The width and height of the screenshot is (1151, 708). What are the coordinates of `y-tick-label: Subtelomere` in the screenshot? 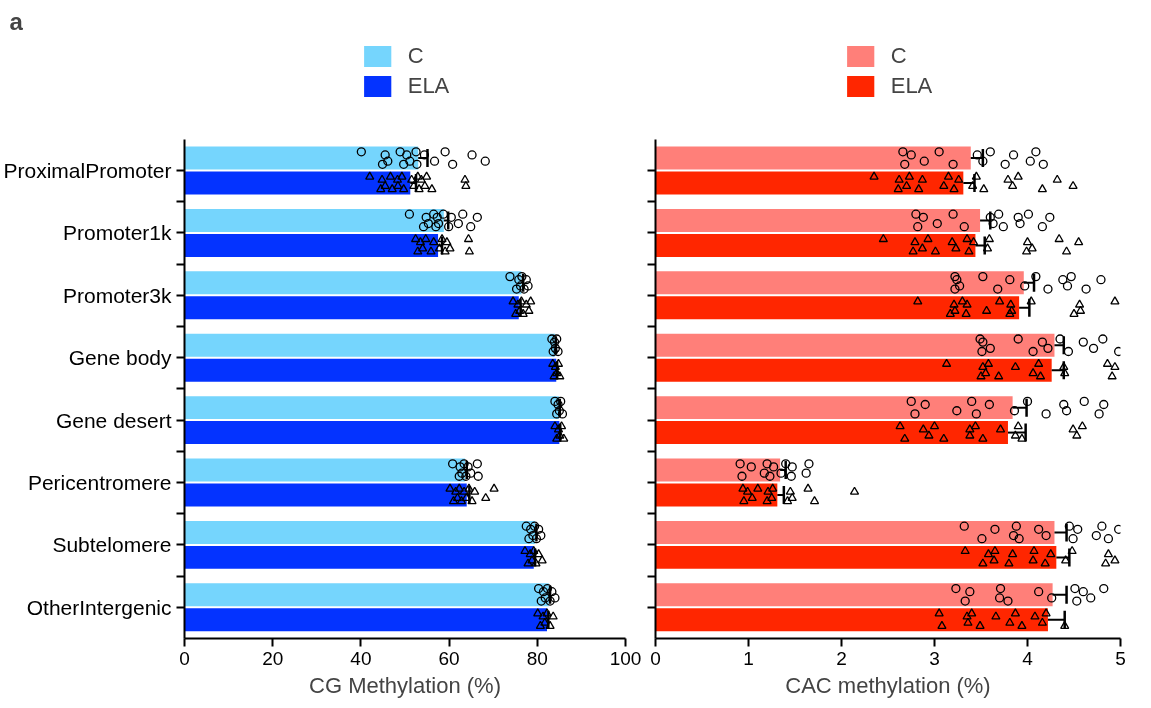 It's located at (112, 545).